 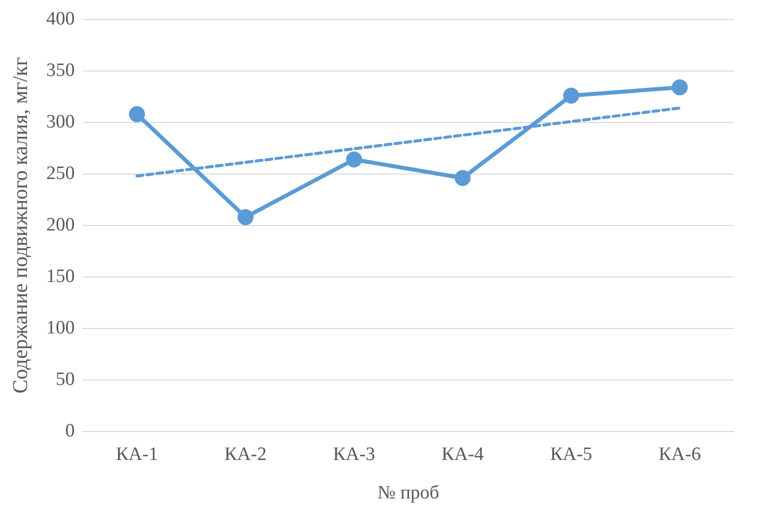 I want to click on y-tick-label: 100, so click(x=60, y=327).